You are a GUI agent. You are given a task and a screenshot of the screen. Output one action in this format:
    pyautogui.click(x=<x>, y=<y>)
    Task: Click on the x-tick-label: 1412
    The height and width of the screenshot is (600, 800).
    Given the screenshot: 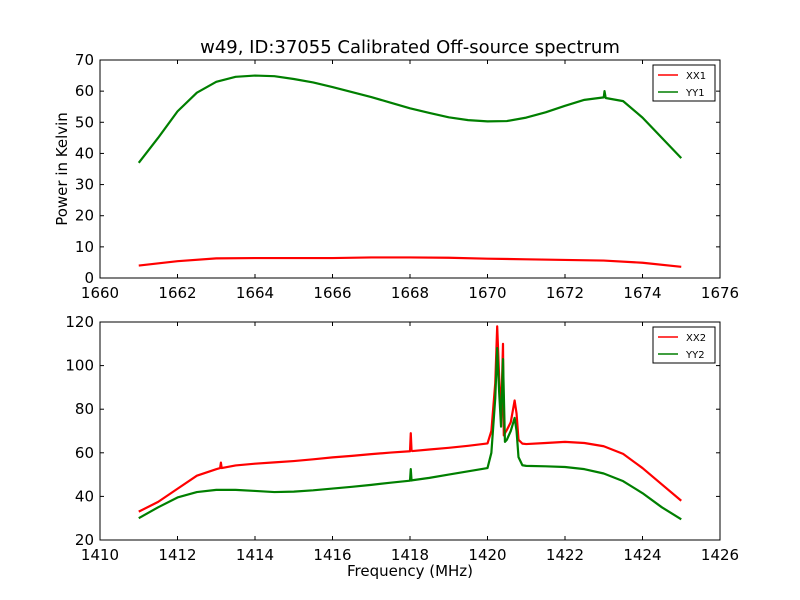 What is the action you would take?
    pyautogui.click(x=177, y=555)
    